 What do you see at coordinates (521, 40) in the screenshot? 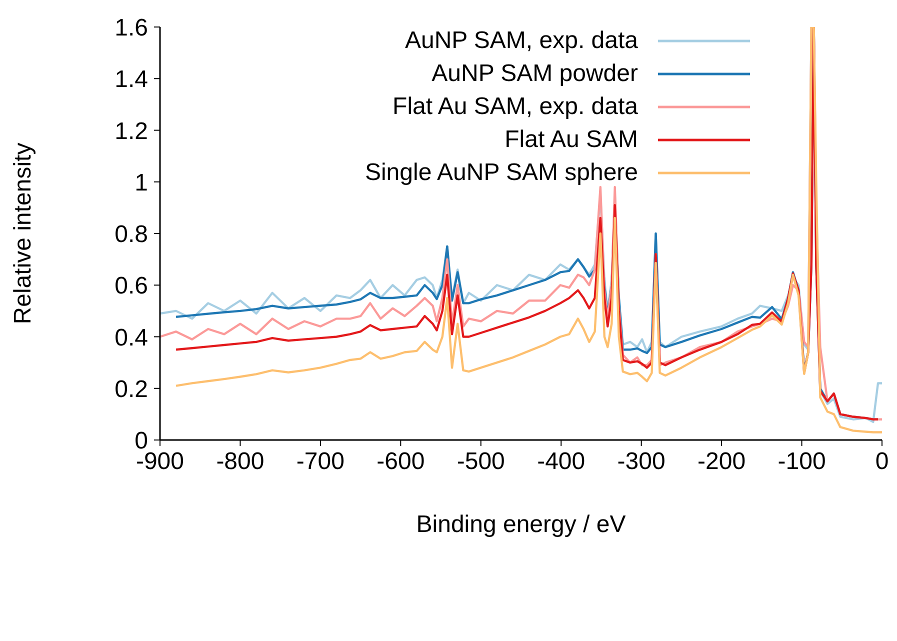
I see `legend-label: AuNP SAM, exp. data` at bounding box center [521, 40].